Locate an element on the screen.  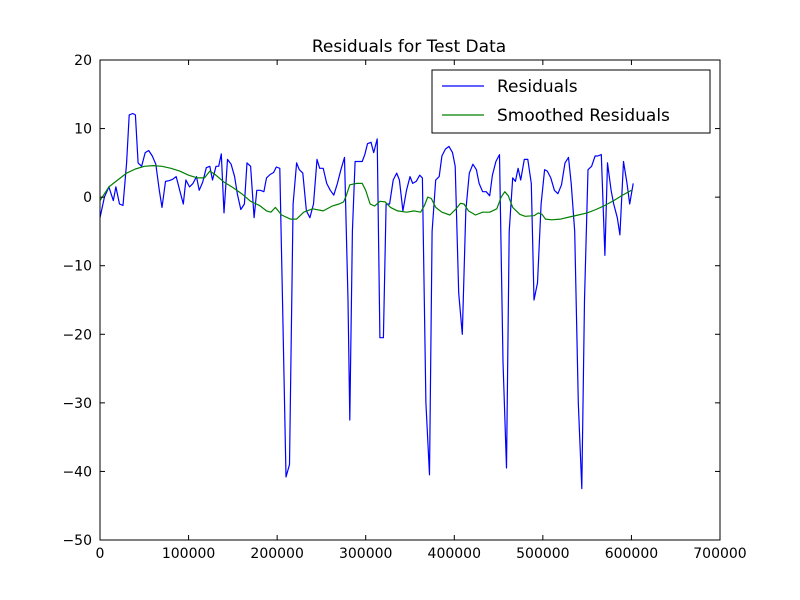
x-tick-label: 700000 is located at coordinates (719, 554).